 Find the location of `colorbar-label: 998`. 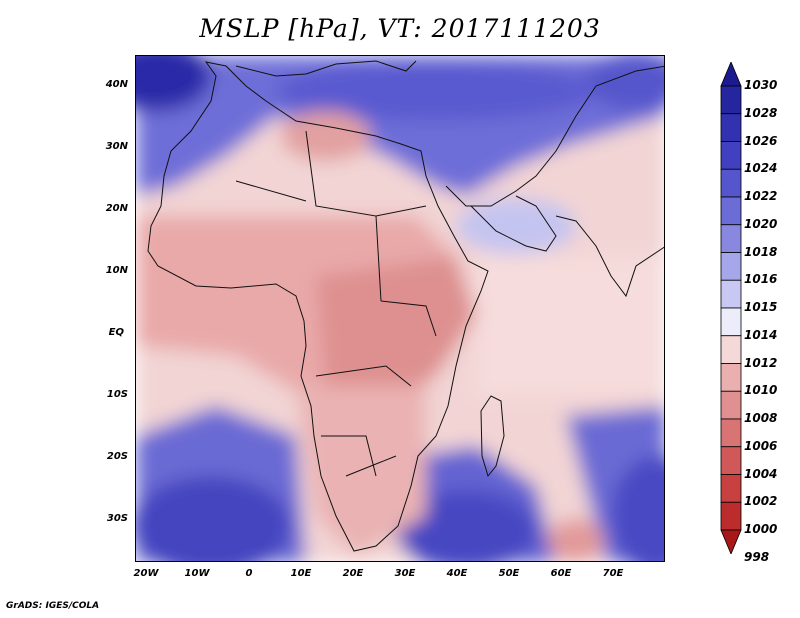

colorbar-label: 998 is located at coordinates (757, 556).